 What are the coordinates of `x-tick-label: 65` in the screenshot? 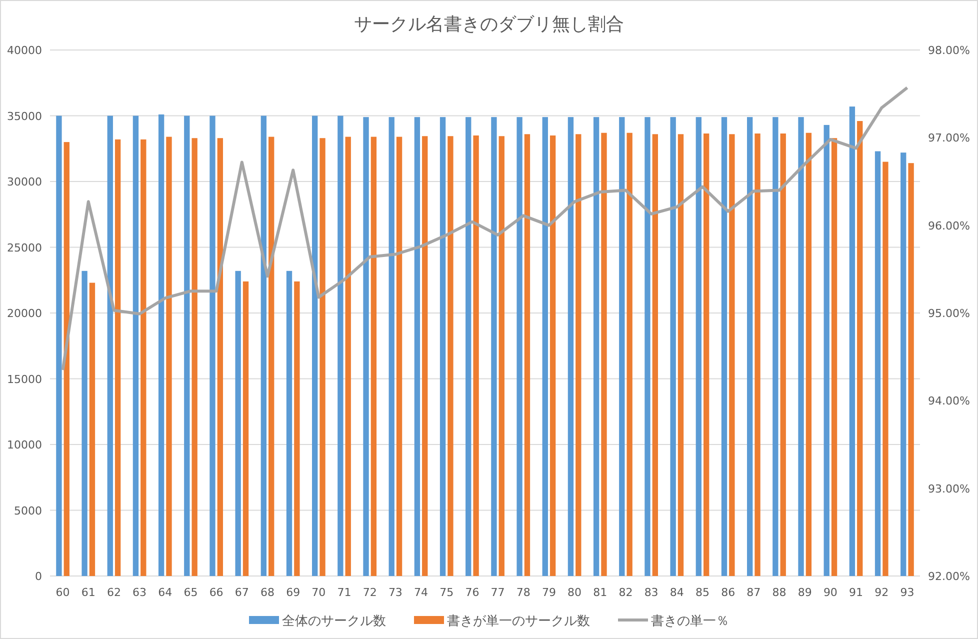 It's located at (191, 592).